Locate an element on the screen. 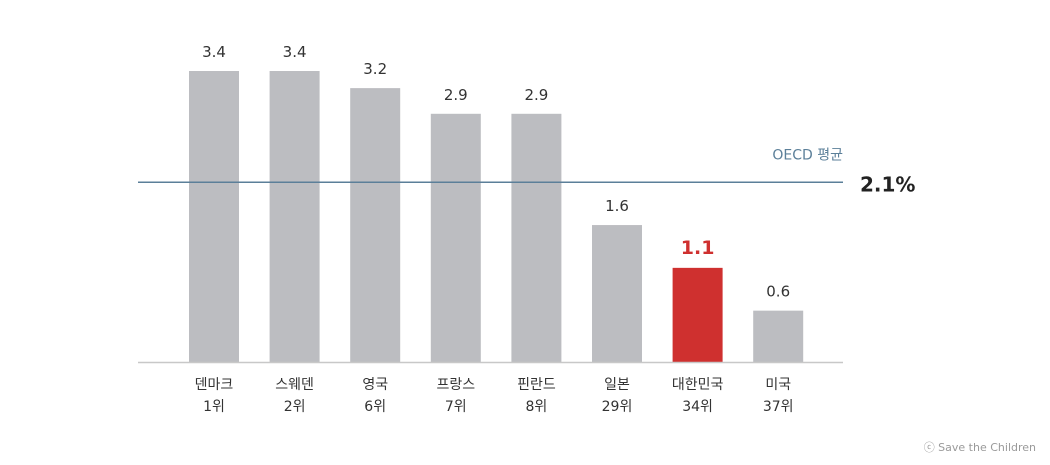 This screenshot has height=465, width=1050. bar-highlight is located at coordinates (697, 314).